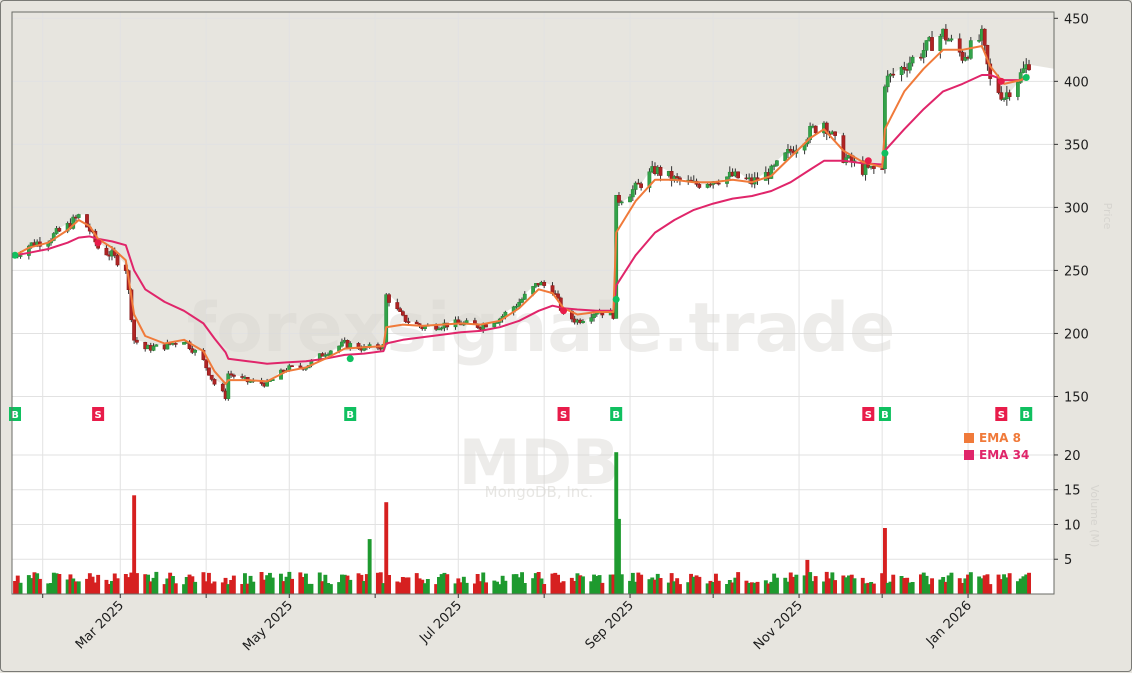  Describe the element at coordinates (350, 415) in the screenshot. I see `signal-badge-label: B` at that location.